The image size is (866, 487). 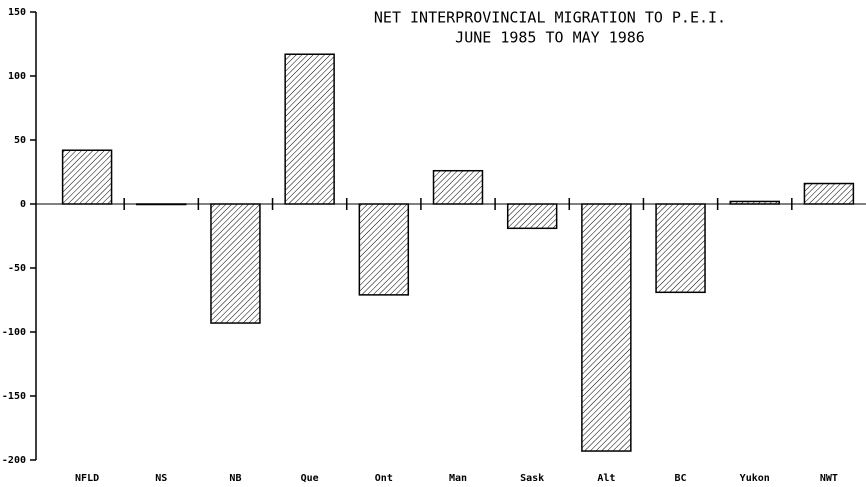 I want to click on x-tick-label: Alt, so click(x=606, y=478).